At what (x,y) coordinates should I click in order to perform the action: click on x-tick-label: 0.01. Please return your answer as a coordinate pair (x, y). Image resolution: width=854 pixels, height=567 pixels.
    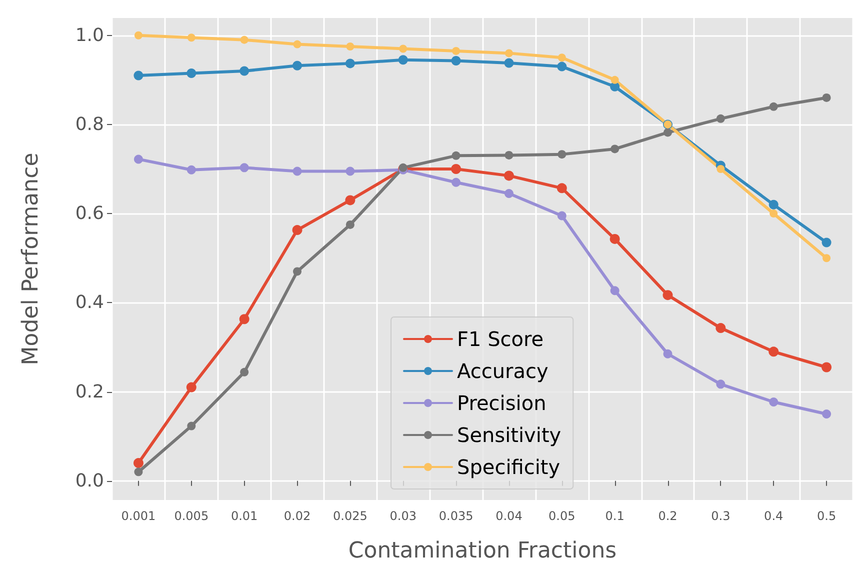
    Looking at the image, I should click on (244, 516).